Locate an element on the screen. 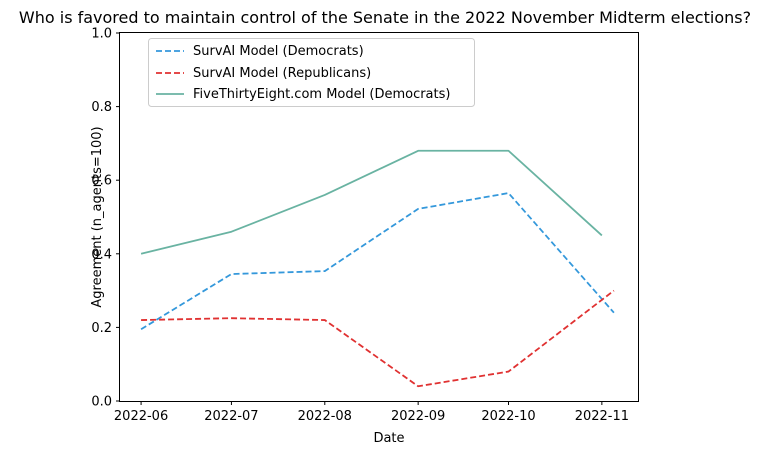  legend-box is located at coordinates (311, 72).